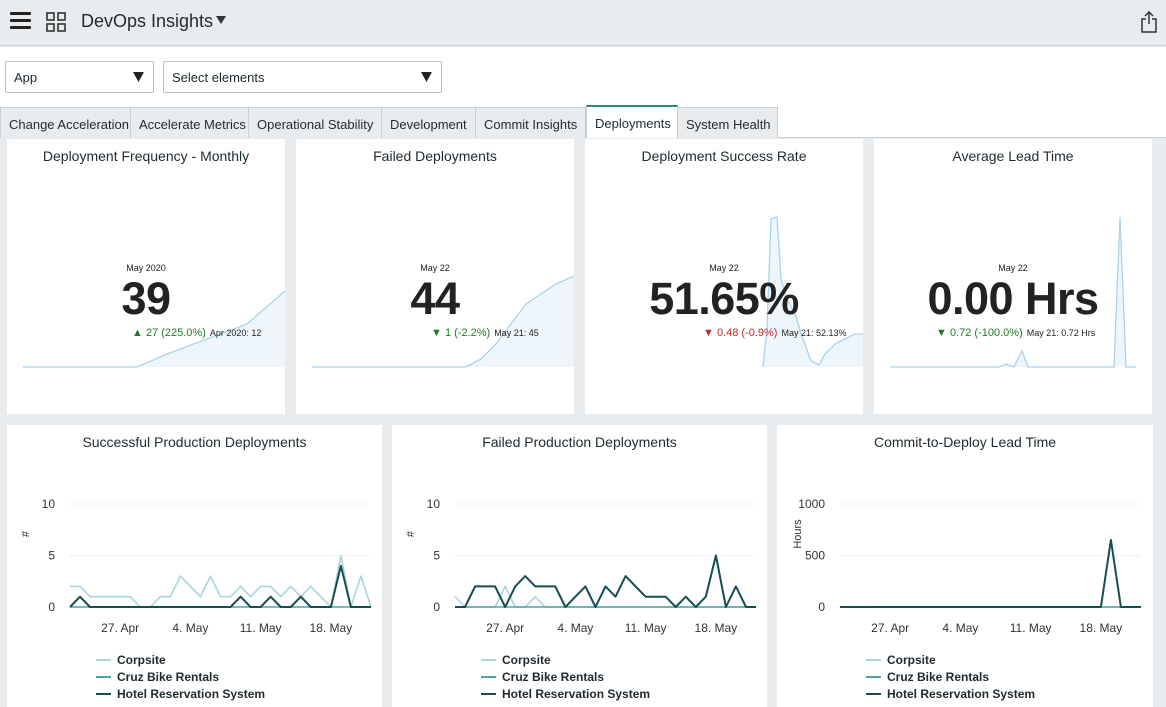  What do you see at coordinates (775, 333) in the screenshot?
I see `kpi-delta: ▼ 0.48 (-0.9%) May 21: 52.13%` at bounding box center [775, 333].